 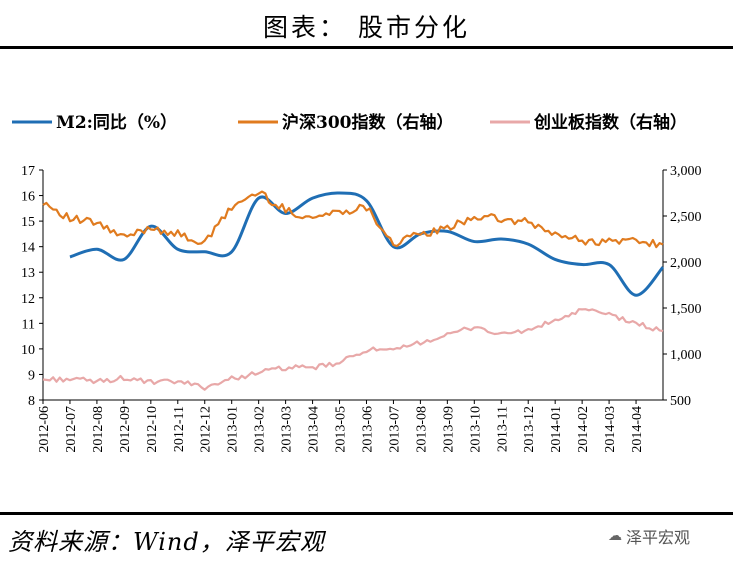 I want to click on left-tick-label: 13, so click(x=28, y=273).